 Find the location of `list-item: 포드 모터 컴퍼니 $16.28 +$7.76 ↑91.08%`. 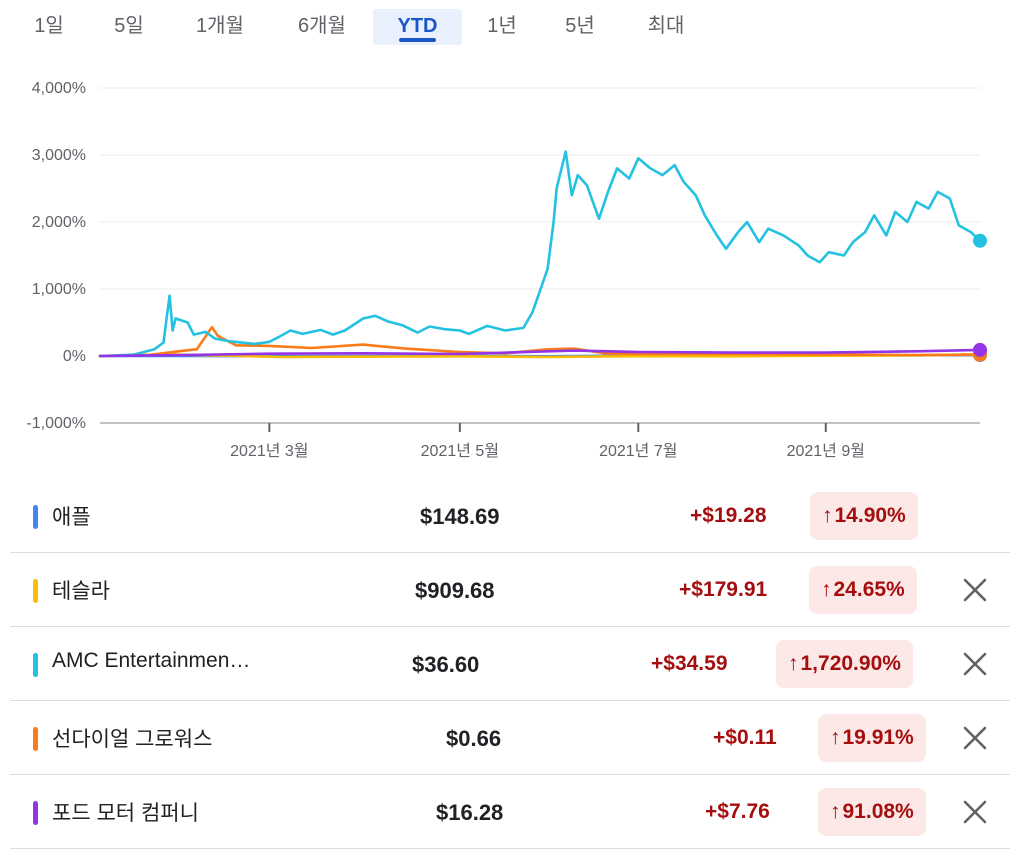

list-item: 포드 모터 컴퍼니 $16.28 +$7.76 ↑91.08% is located at coordinates (510, 812).